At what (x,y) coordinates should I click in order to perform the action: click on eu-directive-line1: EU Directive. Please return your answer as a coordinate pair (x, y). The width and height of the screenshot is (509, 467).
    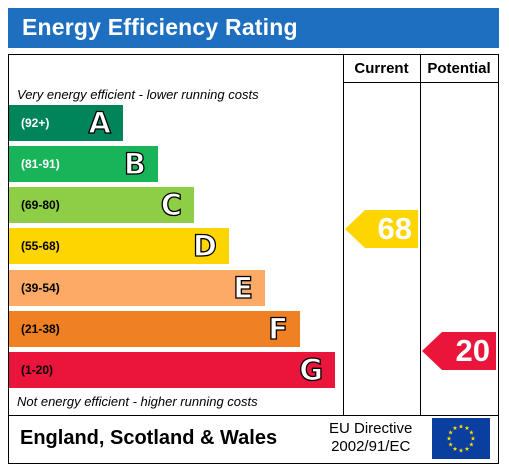
    Looking at the image, I should click on (371, 428).